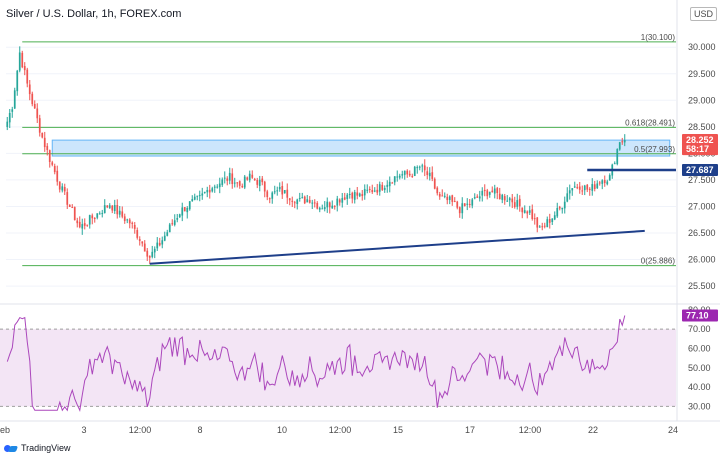 The height and width of the screenshot is (459, 720). Describe the element at coordinates (702, 127) in the screenshot. I see `price-tick-label: 28.500` at that location.